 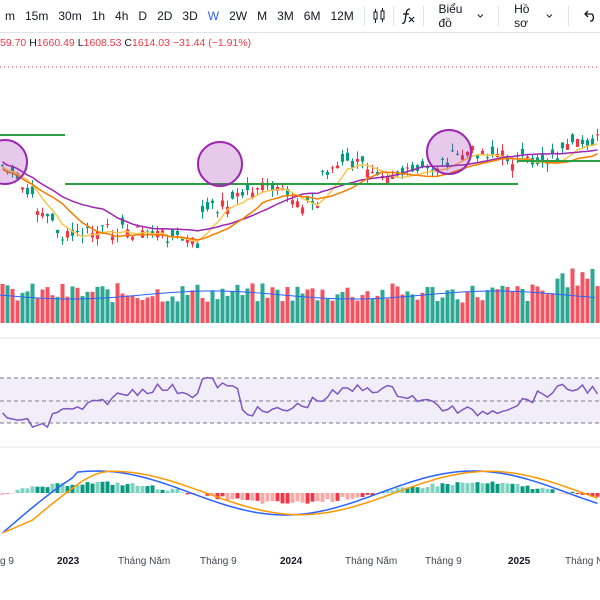 I want to click on undo-icon, so click(x=590, y=16).